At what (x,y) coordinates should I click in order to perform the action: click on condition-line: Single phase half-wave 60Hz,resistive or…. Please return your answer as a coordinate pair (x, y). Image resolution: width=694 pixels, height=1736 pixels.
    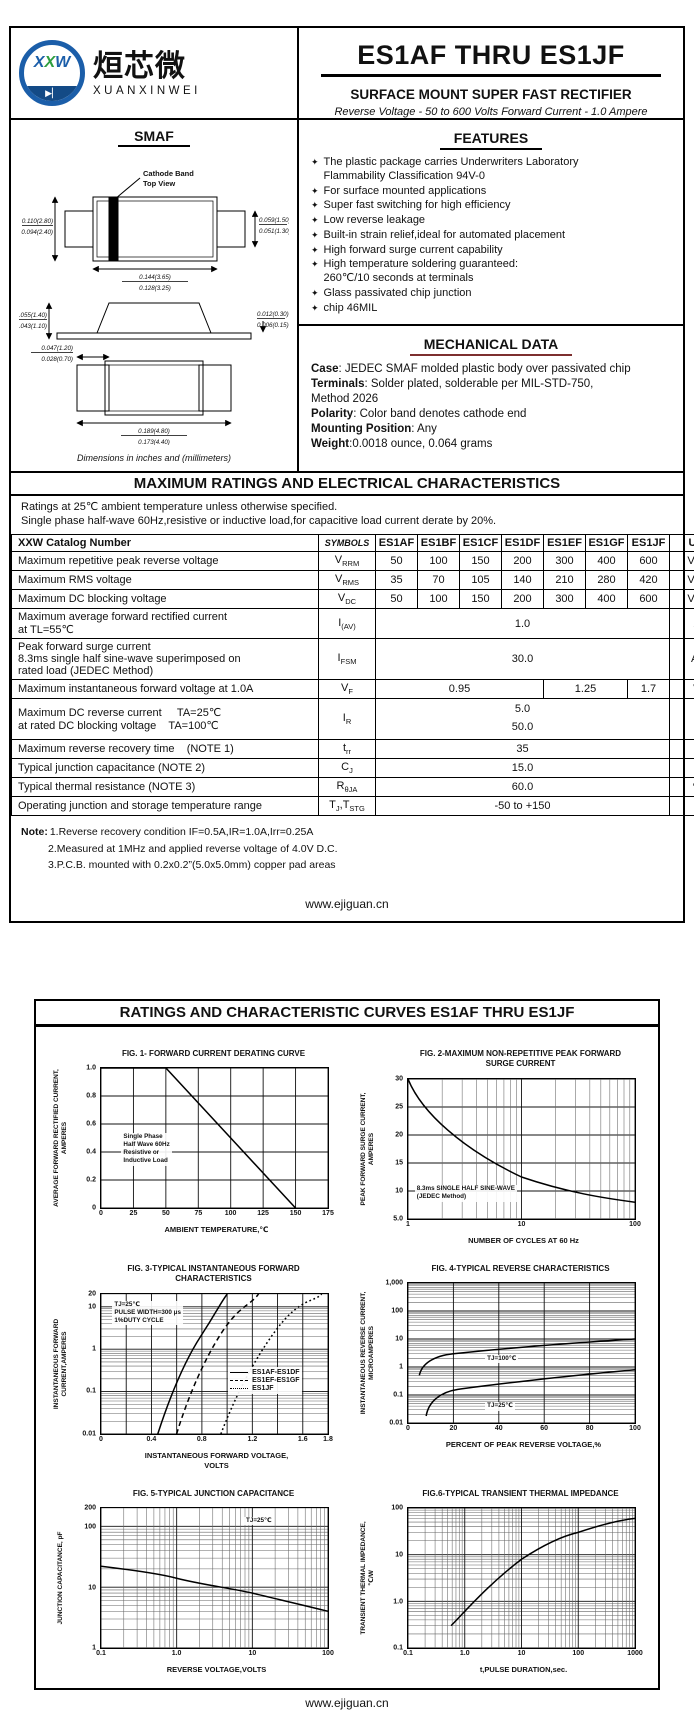
    Looking at the image, I should click on (259, 521).